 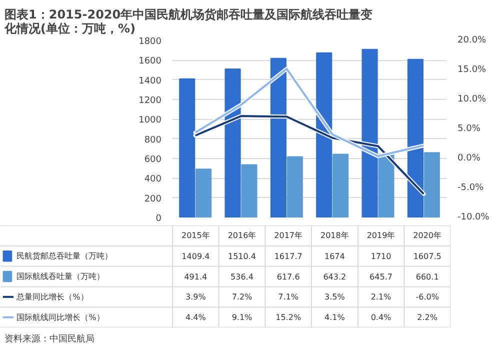 What do you see at coordinates (49, 339) in the screenshot?
I see `text: 资料来源：中国民航局` at bounding box center [49, 339].